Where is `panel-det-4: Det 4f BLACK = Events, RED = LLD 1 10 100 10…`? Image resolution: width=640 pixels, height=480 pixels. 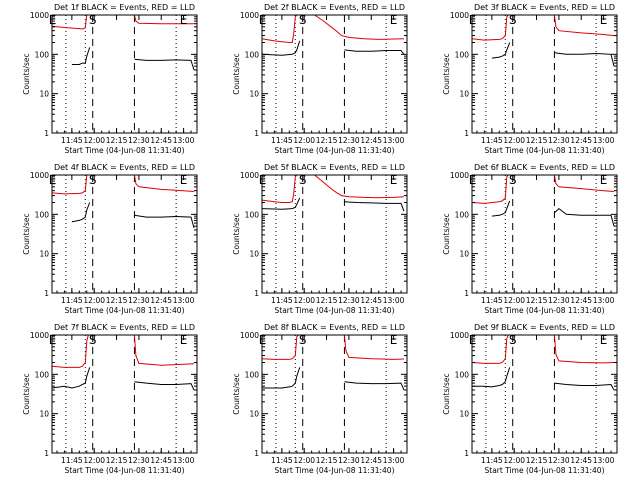
panel-det-4: Det 4f BLACK = Events, RED = LLD 1 10 100 10… is located at coordinates (110, 239).